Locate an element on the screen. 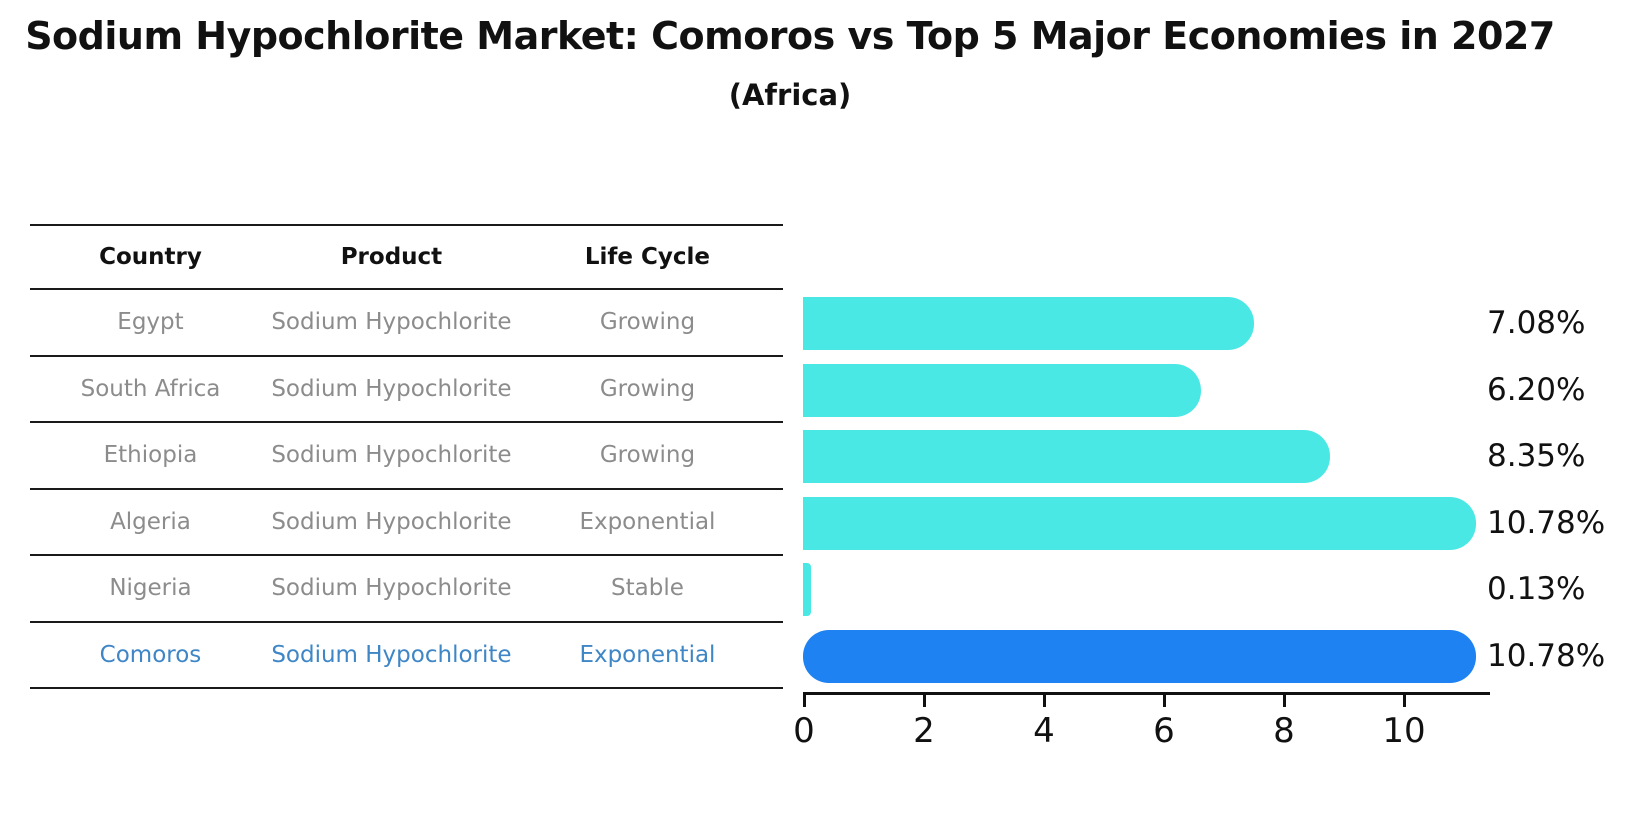  bar-row-comoros: 10.78% is located at coordinates (1220, 656).